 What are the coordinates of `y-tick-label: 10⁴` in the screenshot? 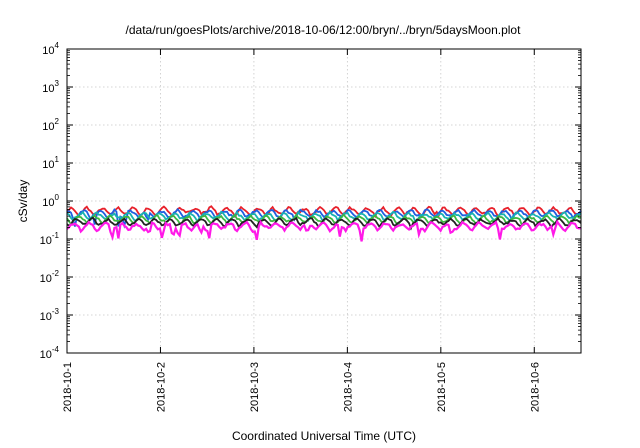 It's located at (50, 49).